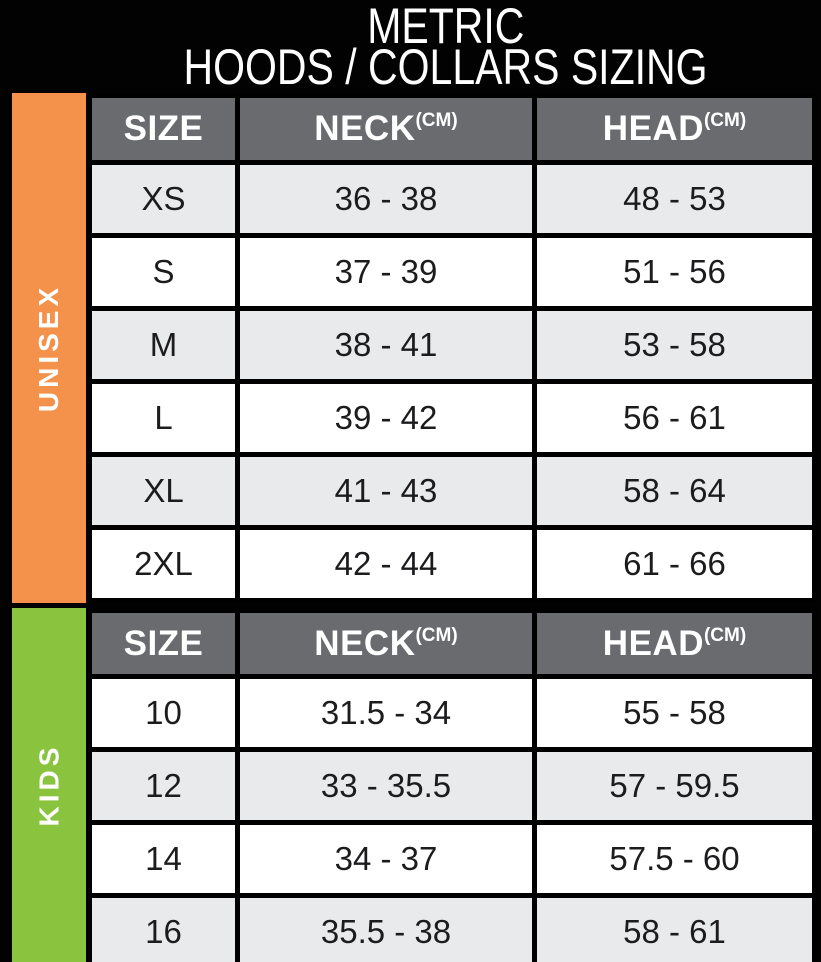 The height and width of the screenshot is (962, 821). Describe the element at coordinates (386, 418) in the screenshot. I see `cell-neck-range: 39 - 42` at that location.